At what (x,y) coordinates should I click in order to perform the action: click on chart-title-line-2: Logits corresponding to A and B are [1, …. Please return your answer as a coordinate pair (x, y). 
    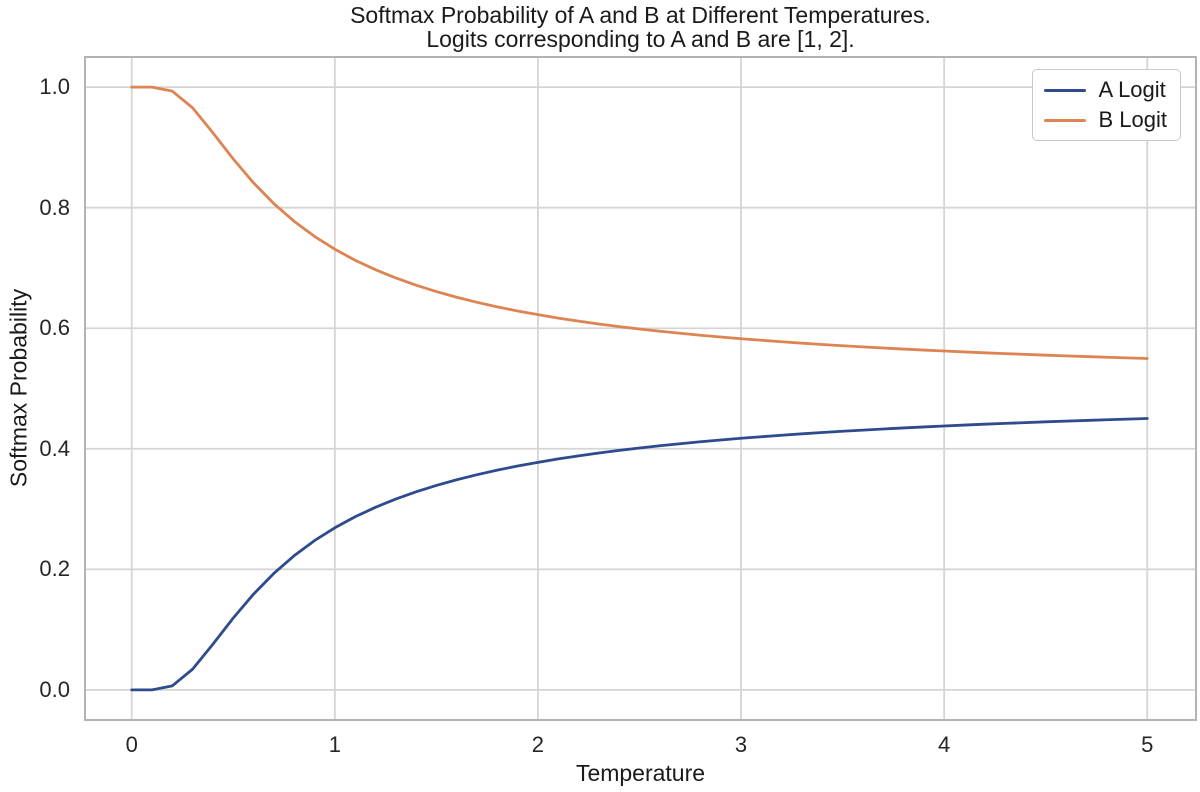
    Looking at the image, I should click on (640, 39).